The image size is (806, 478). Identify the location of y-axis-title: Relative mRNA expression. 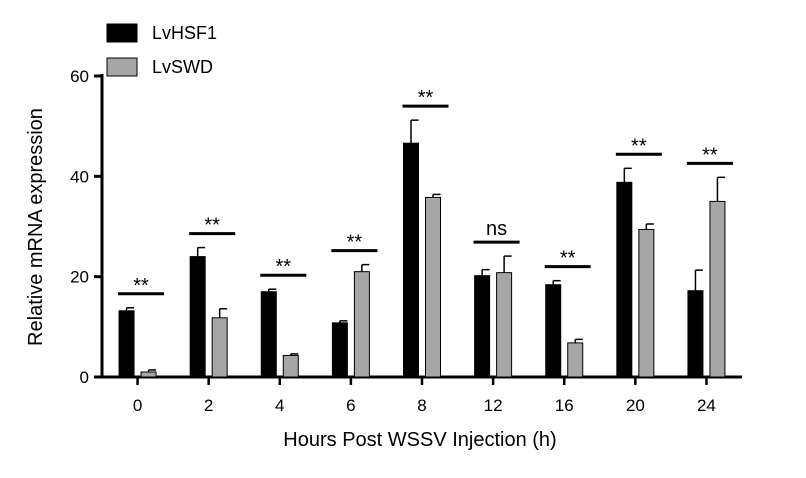
(36, 227).